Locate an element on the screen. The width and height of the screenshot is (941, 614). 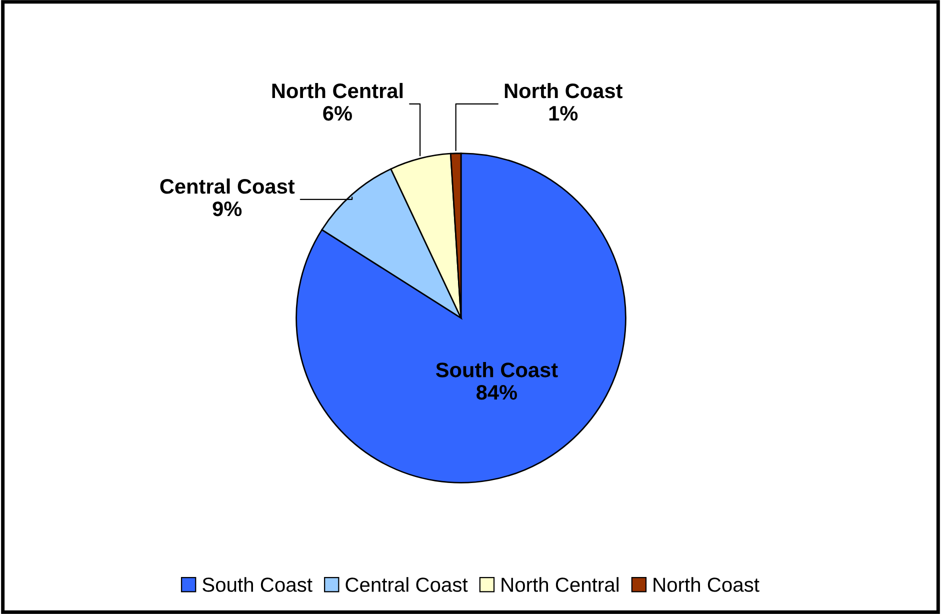
legend-label: South Coast is located at coordinates (257, 584).